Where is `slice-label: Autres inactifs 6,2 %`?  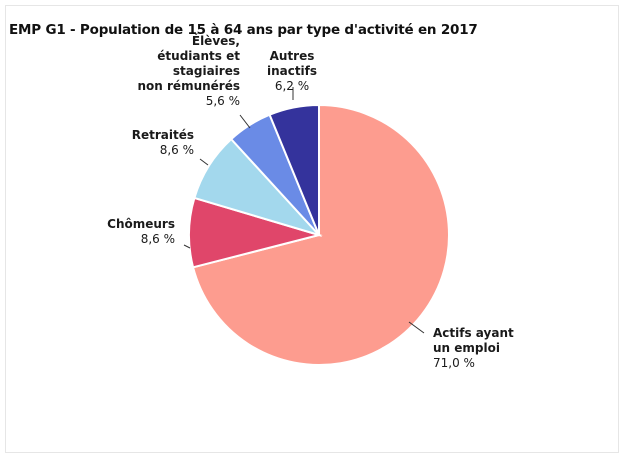 slice-label: Autres inactifs 6,2 % is located at coordinates (292, 71).